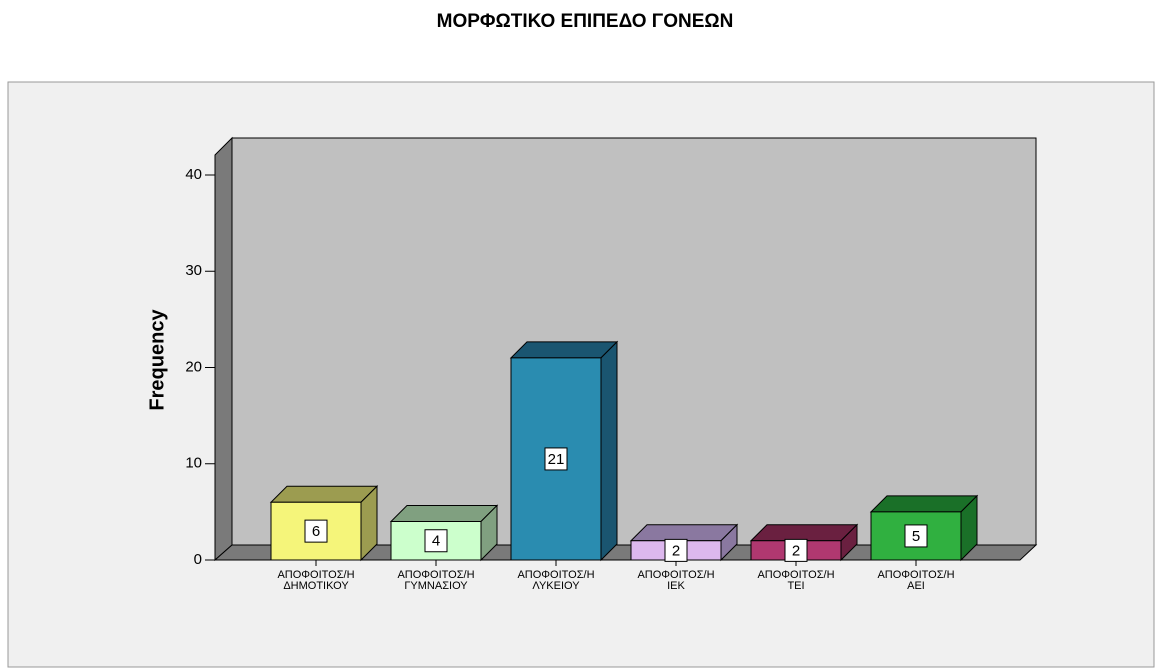  I want to click on y-tick-label: 10, so click(193, 463).